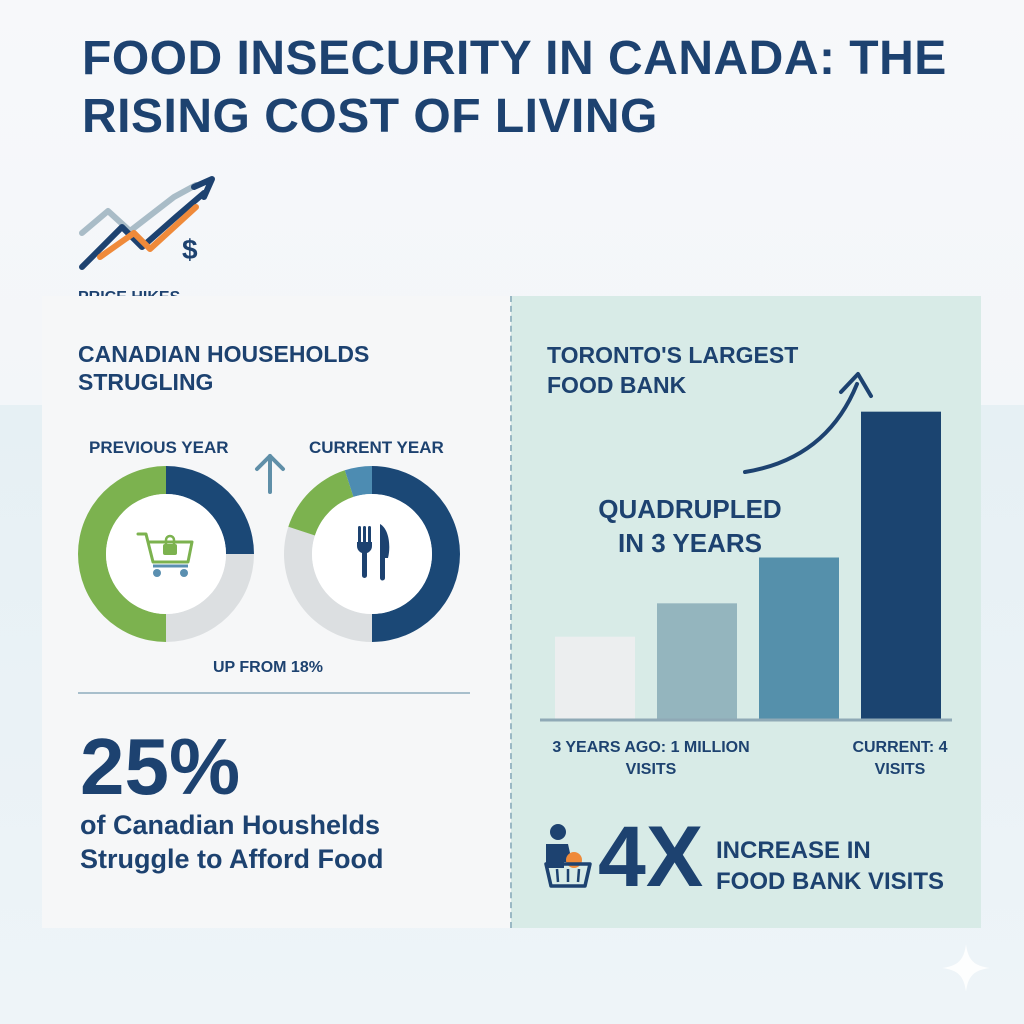 The image size is (1024, 1024). I want to click on up-from-label: UP FROM 18%, so click(268, 667).